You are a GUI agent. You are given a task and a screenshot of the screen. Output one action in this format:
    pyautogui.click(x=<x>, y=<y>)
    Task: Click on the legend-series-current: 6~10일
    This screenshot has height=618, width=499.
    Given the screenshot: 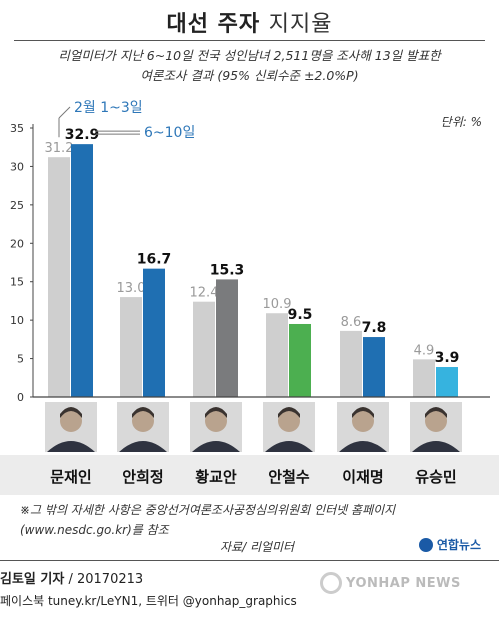 What is the action you would take?
    pyautogui.click(x=169, y=133)
    